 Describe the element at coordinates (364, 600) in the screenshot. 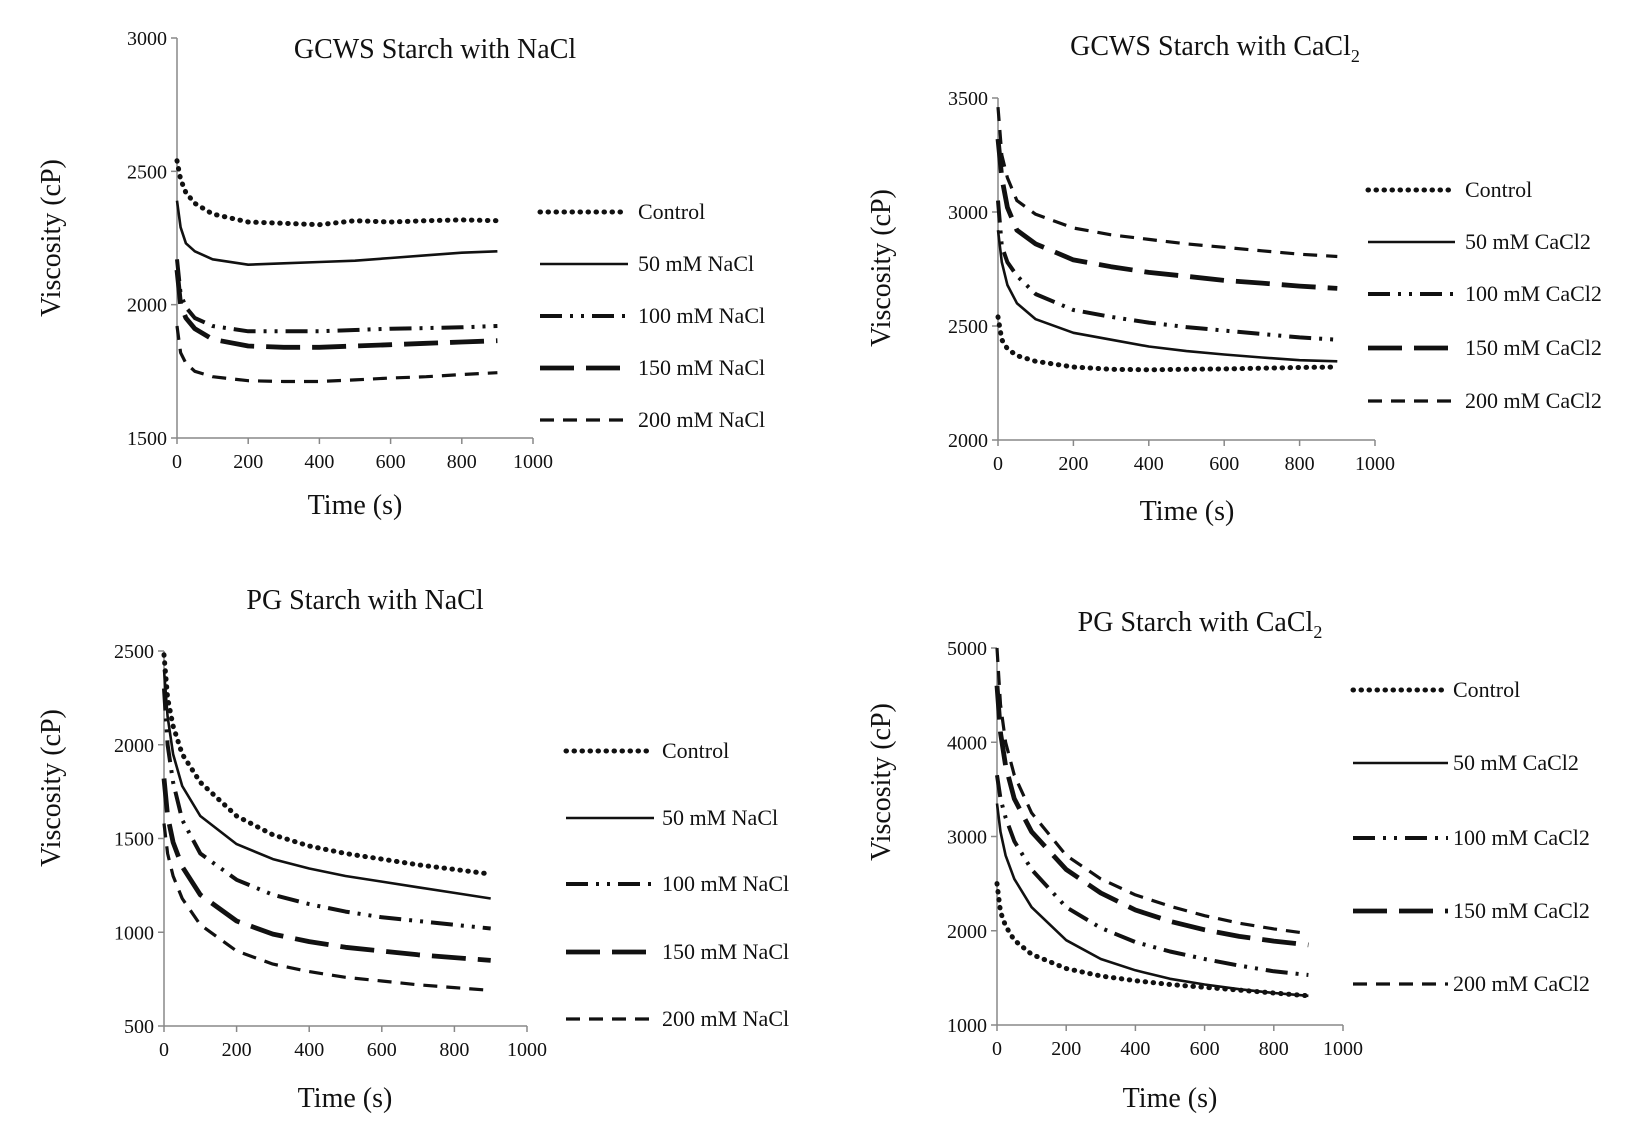

I see `chart-title: PG Starch with NaCl` at that location.